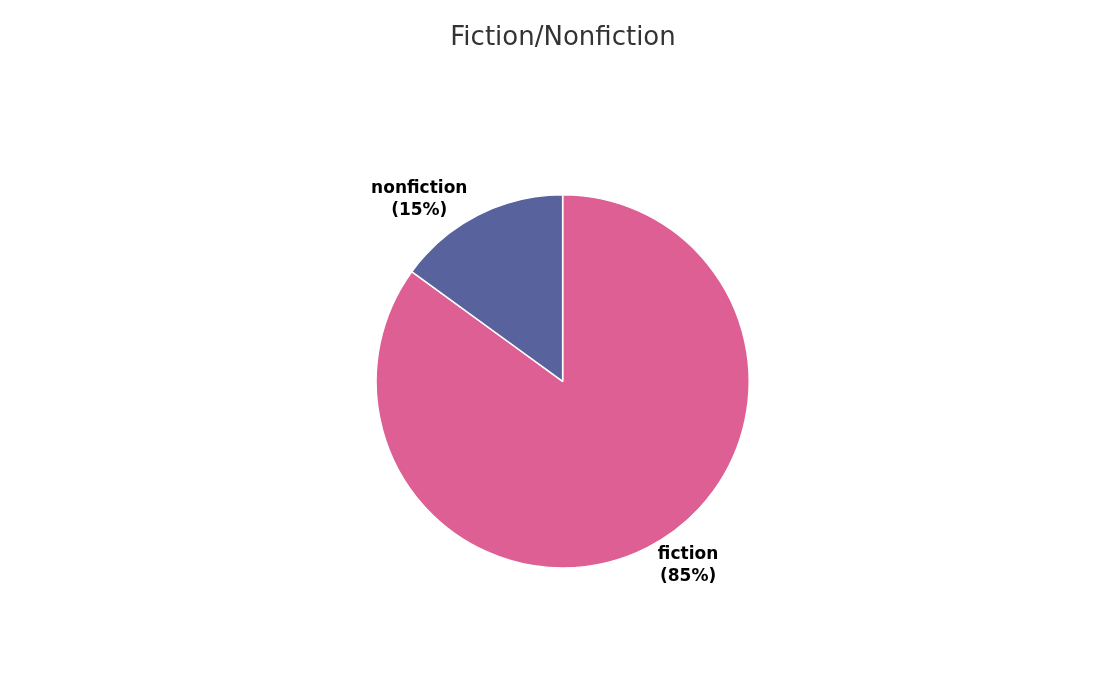  I want to click on data-label: (85%), so click(688, 575).